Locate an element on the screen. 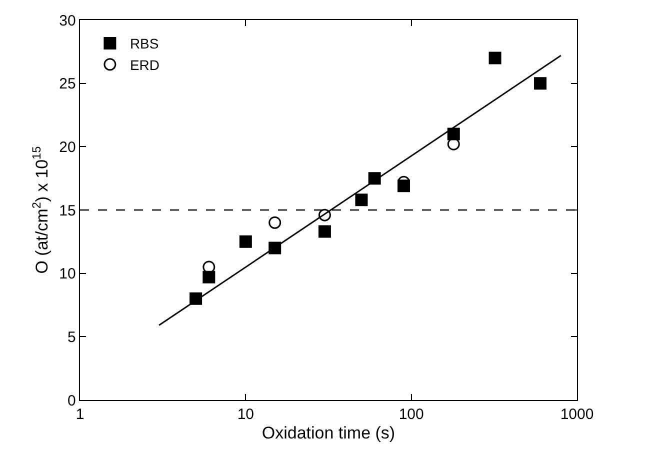 The width and height of the screenshot is (647, 455). y-tick-label: 5 is located at coordinates (72, 337).